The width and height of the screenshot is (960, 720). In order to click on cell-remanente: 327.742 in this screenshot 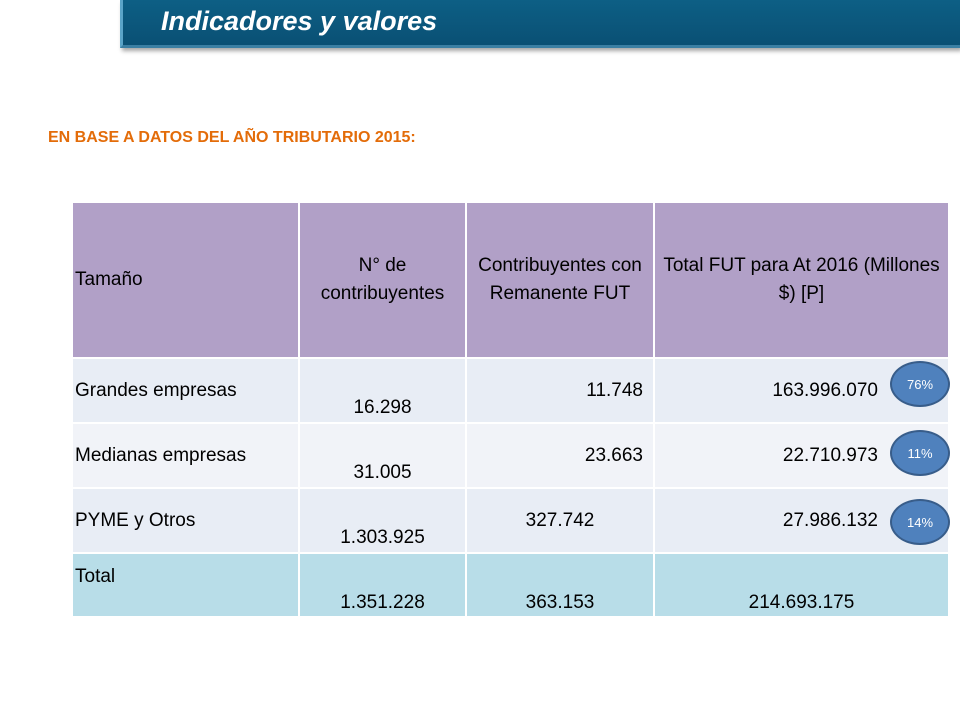, I will do `click(560, 520)`.